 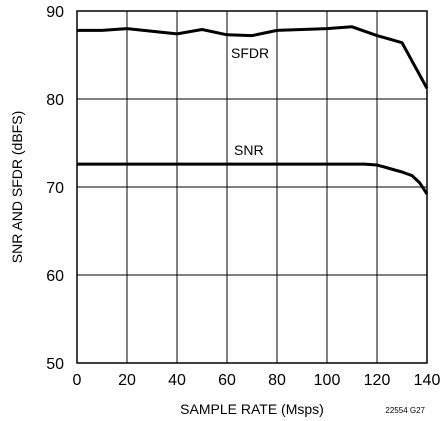 I want to click on x-axis-title: SAMPLE RATE (Msps), so click(x=252, y=409).